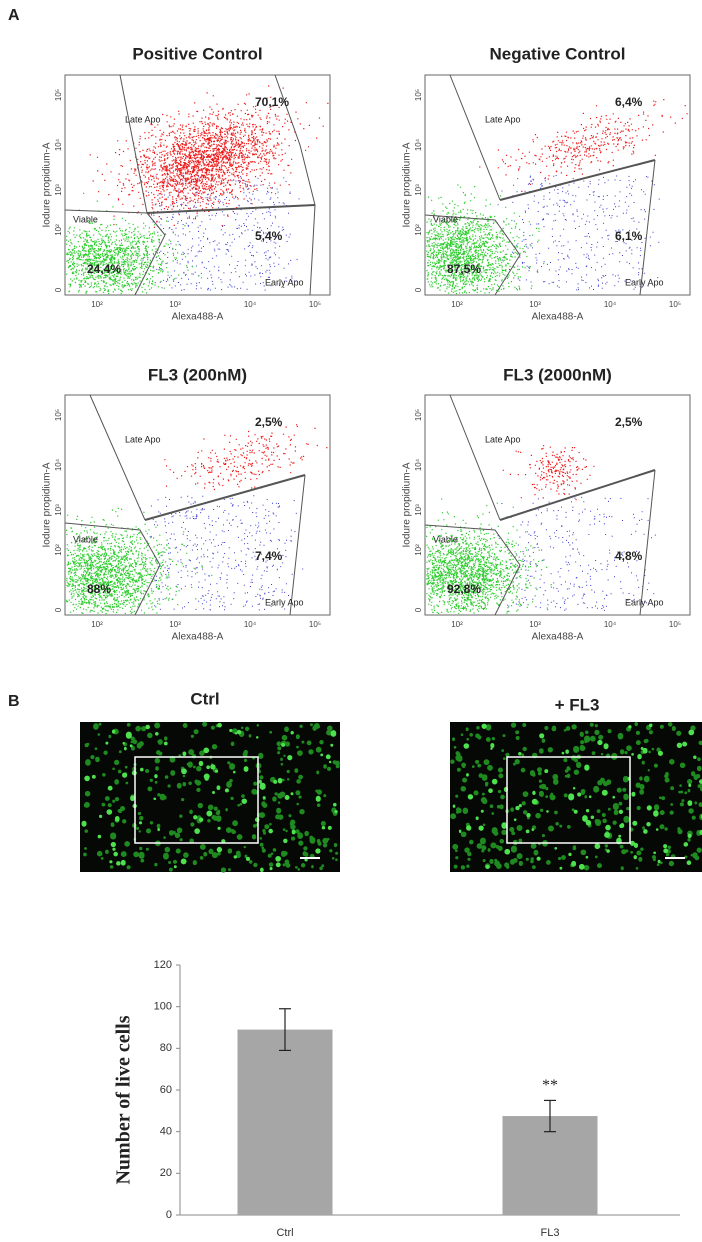 This screenshot has height=1242, width=702. What do you see at coordinates (269, 556) in the screenshot?
I see `percentage: 7,4%` at bounding box center [269, 556].